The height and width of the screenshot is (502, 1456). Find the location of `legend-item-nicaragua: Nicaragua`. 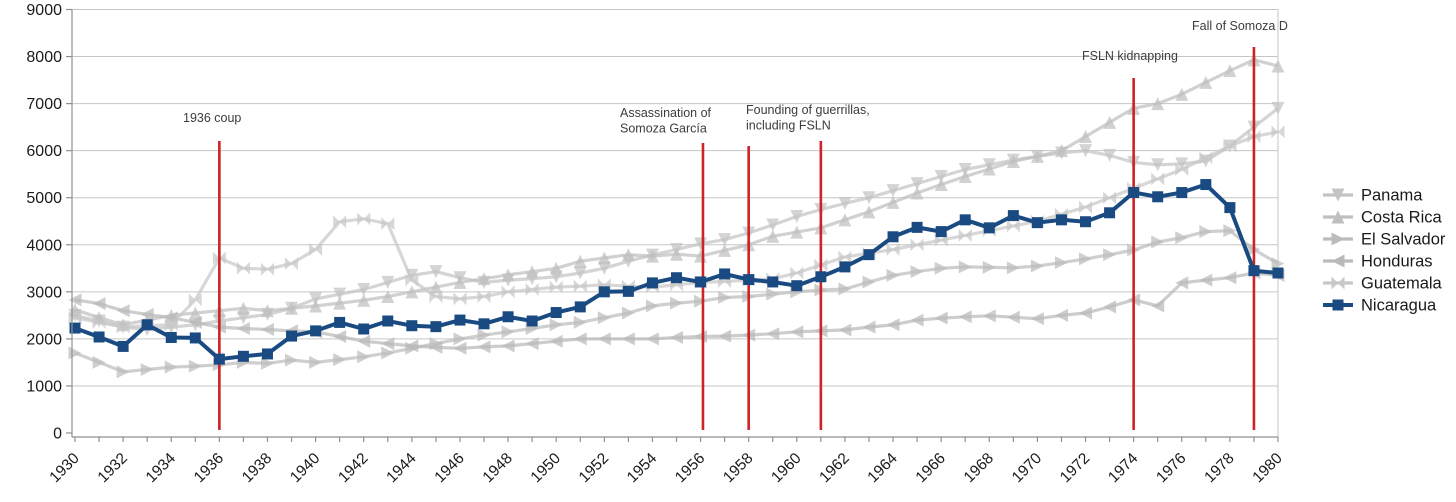

legend-item-nicaragua: Nicaragua is located at coordinates (1380, 306).